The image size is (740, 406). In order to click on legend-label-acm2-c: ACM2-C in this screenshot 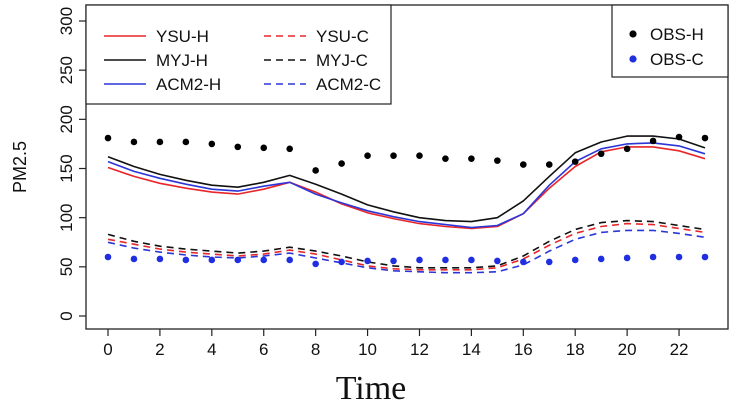, I will do `click(348, 84)`.